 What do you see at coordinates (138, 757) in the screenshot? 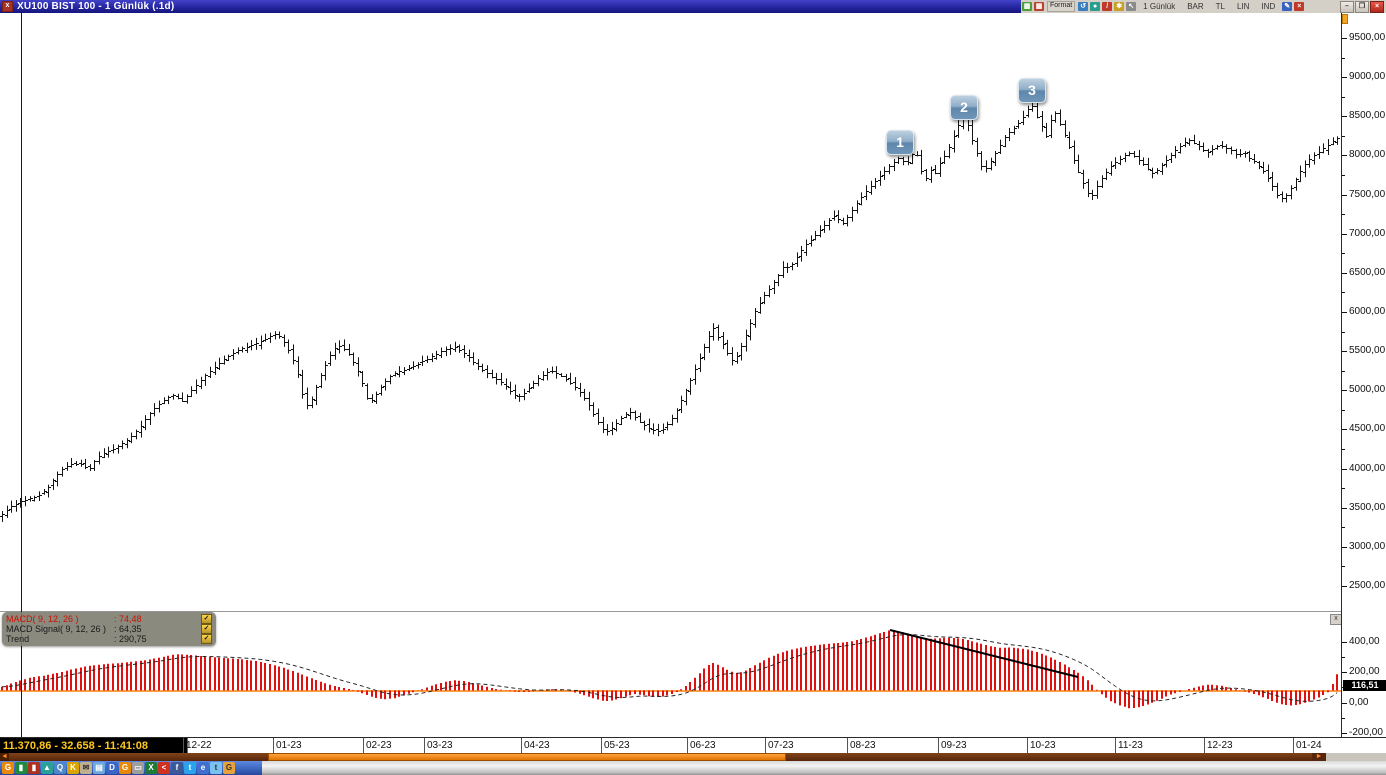
I see `scrollbar-track-left` at bounding box center [138, 757].